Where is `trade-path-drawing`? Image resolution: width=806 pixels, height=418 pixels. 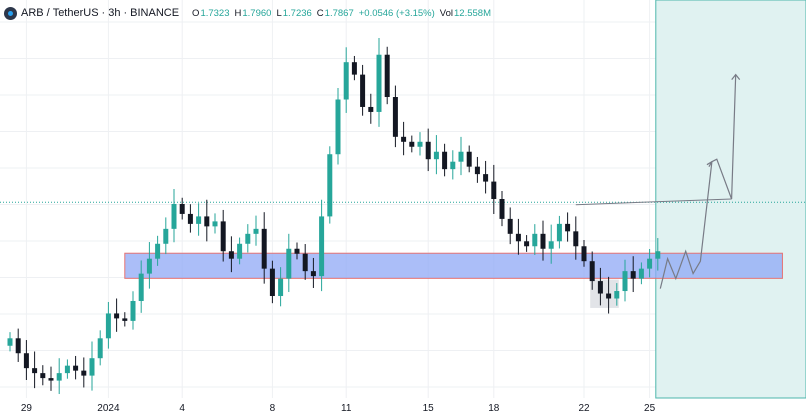 trade-path-drawing is located at coordinates (658, 181).